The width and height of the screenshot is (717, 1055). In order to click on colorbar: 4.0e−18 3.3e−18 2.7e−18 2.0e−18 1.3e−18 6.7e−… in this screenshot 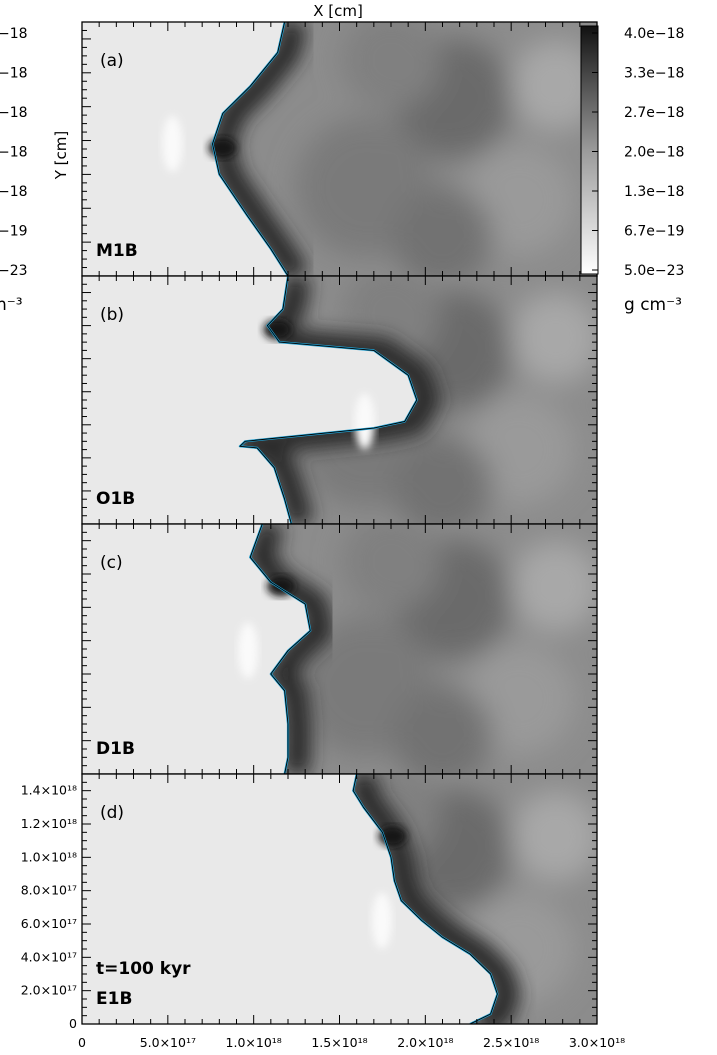, I will do `click(632, 170)`.